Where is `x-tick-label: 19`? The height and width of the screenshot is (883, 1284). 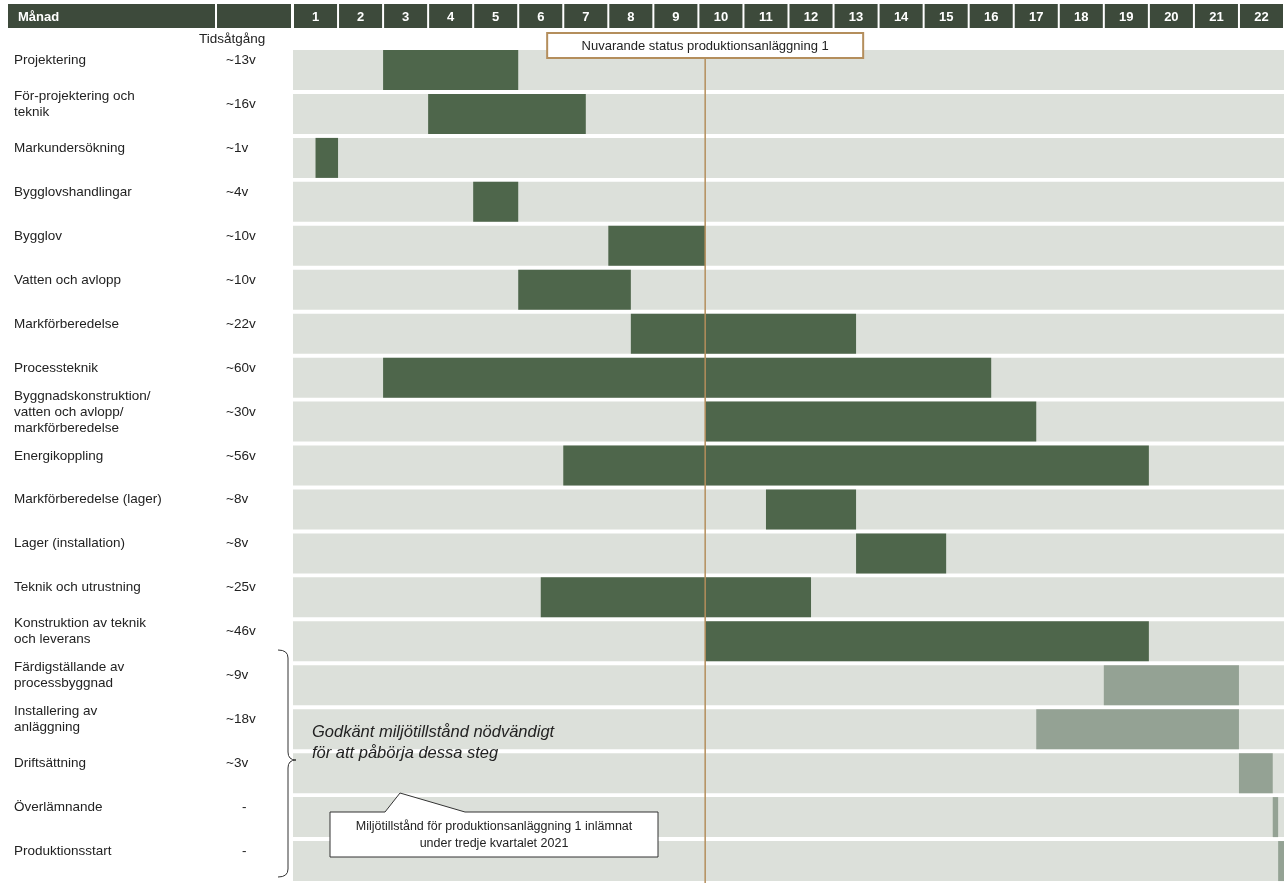 x-tick-label: 19 is located at coordinates (1126, 16).